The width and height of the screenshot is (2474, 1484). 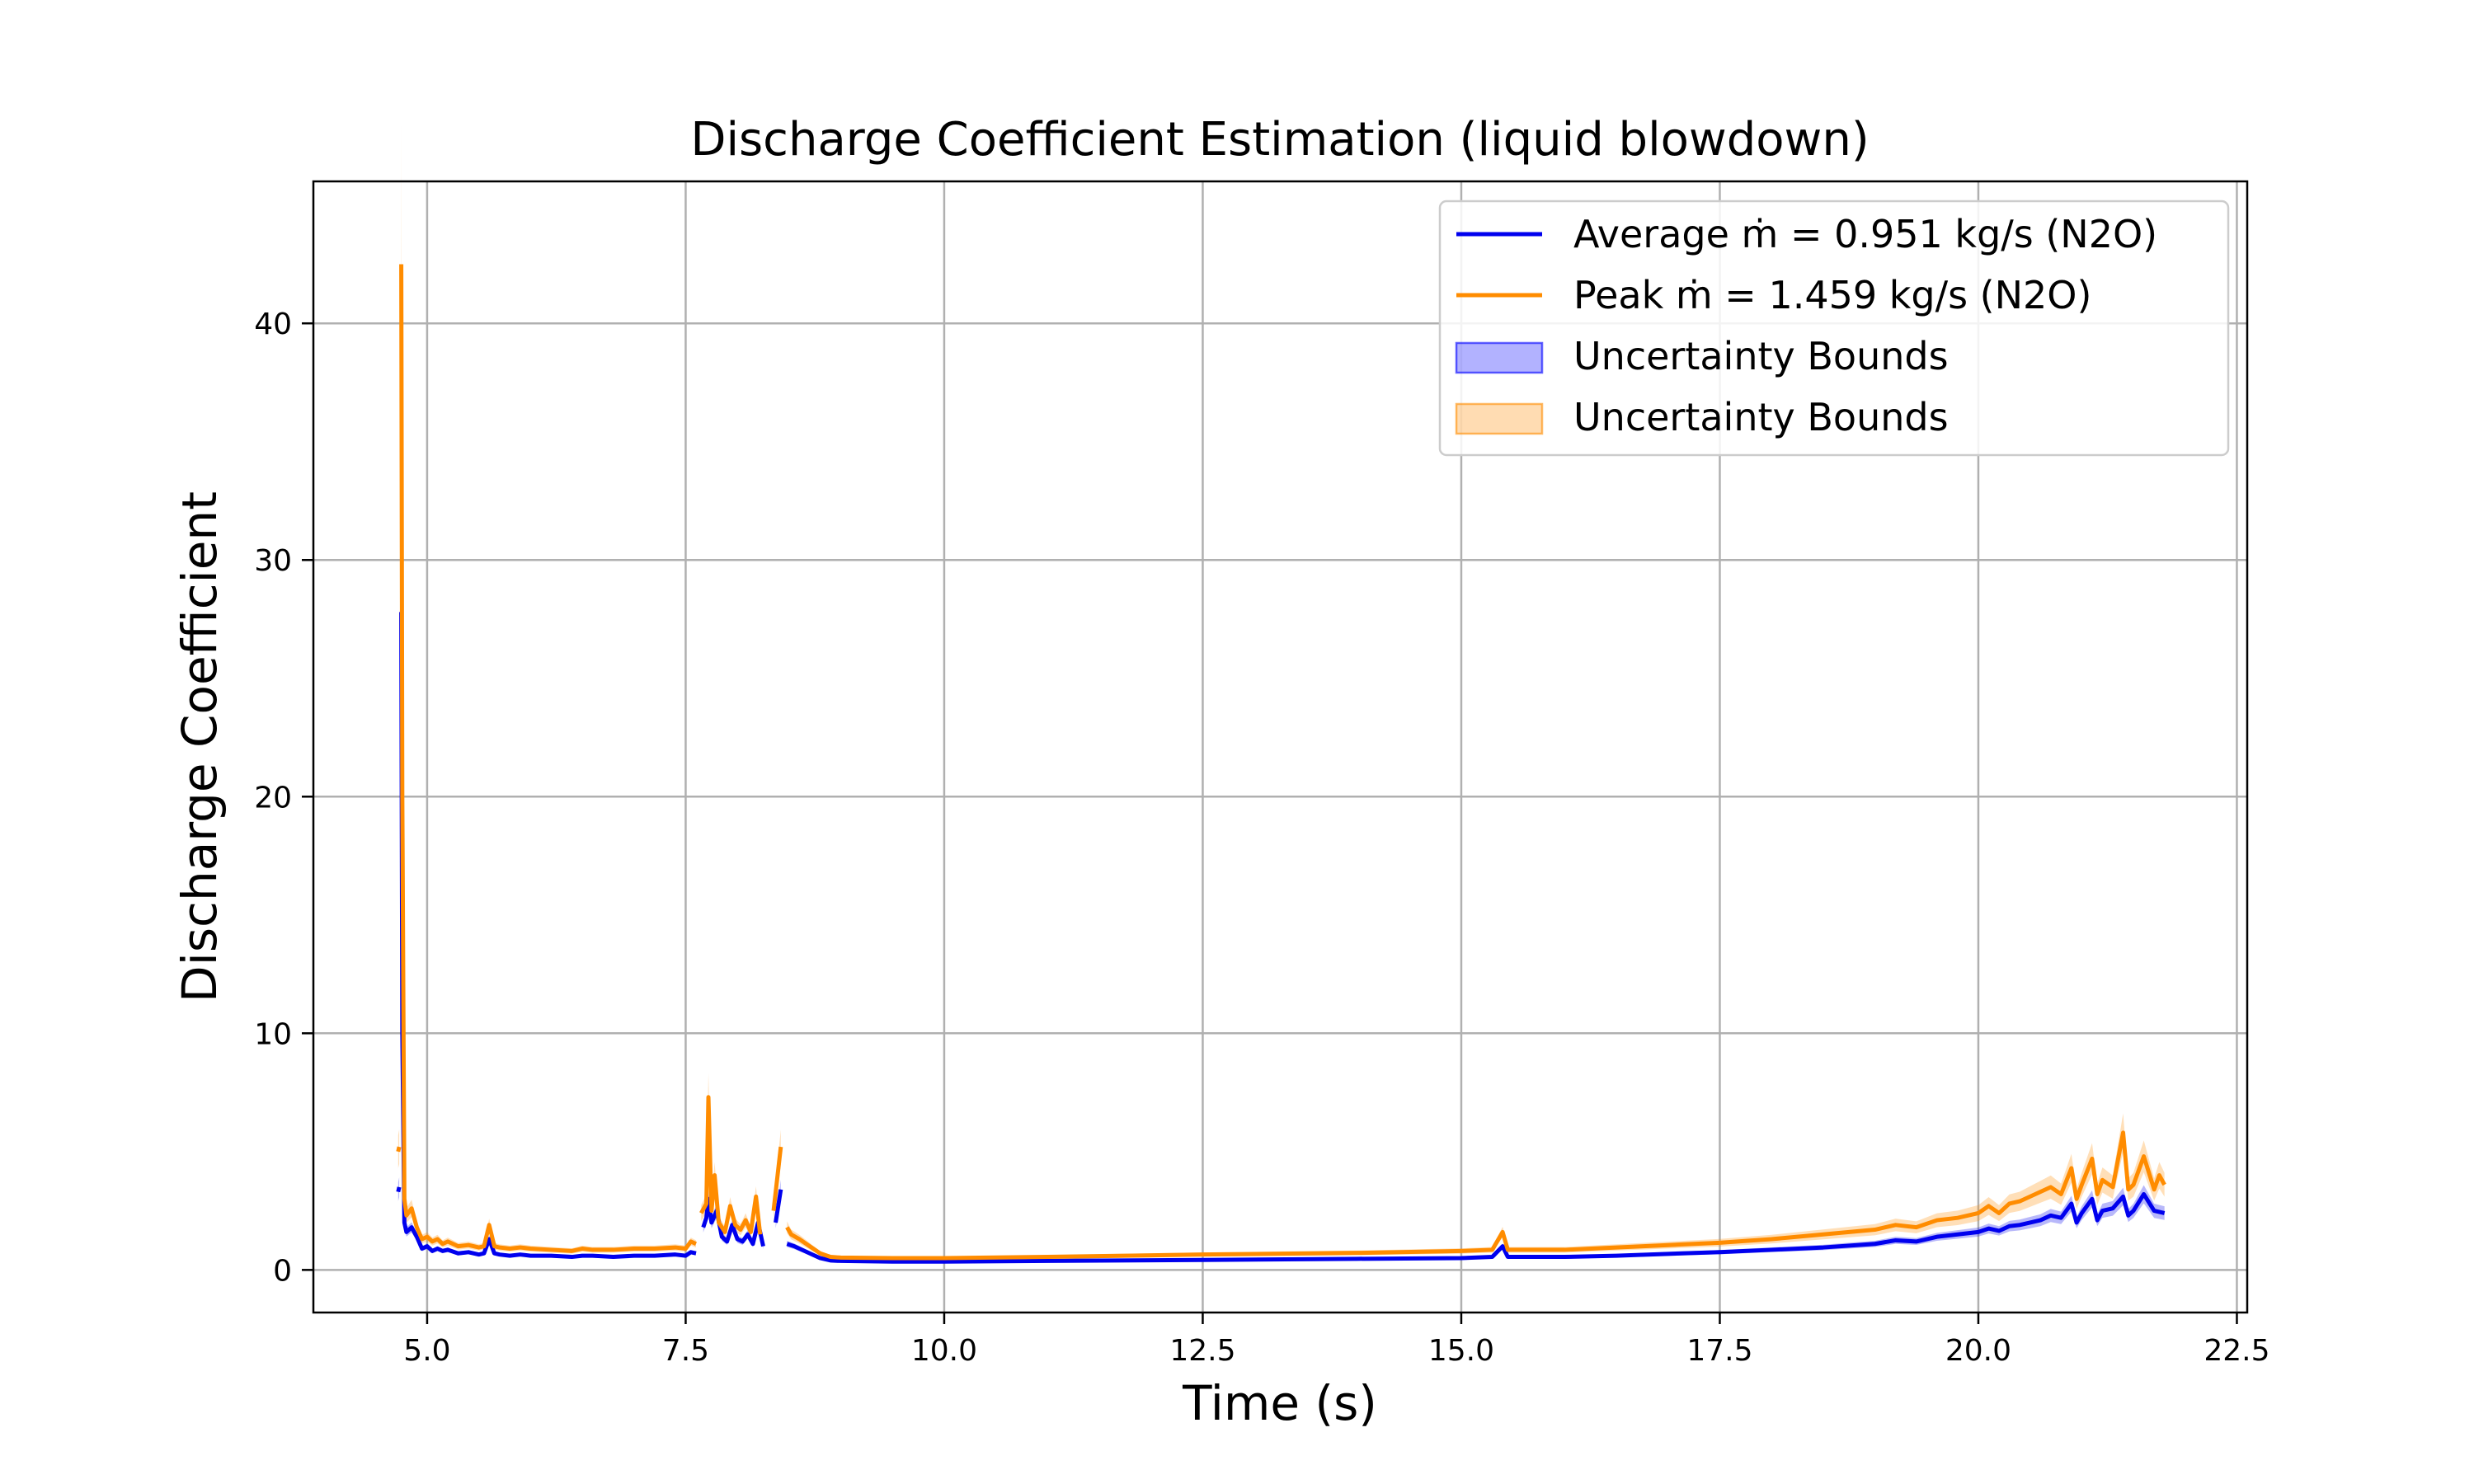 What do you see at coordinates (1978, 1351) in the screenshot?
I see `x-tick-label: 20.0` at bounding box center [1978, 1351].